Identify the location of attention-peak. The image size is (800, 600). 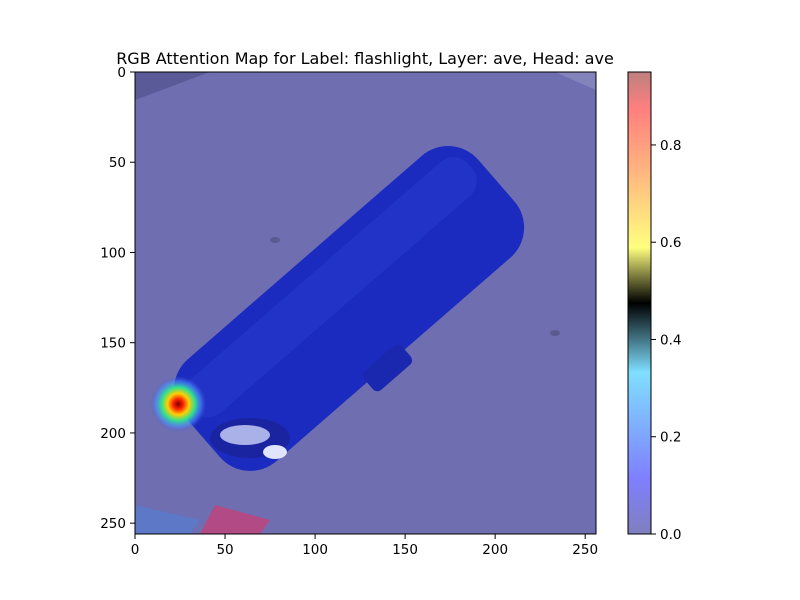
(178, 404).